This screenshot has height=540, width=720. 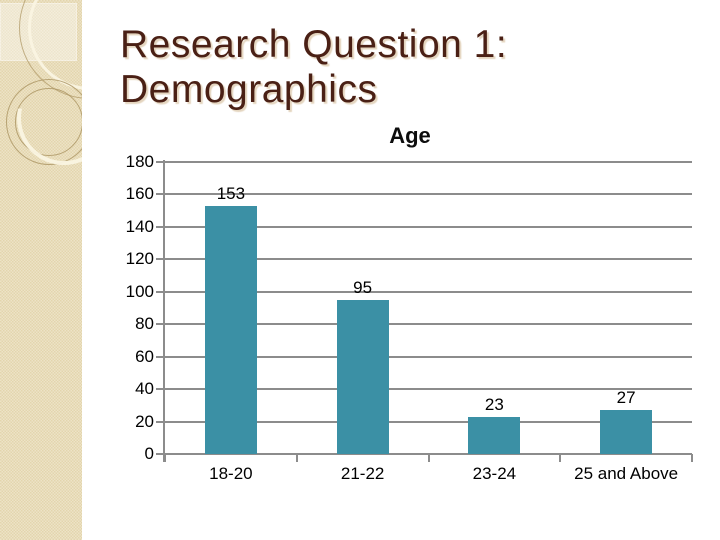 What do you see at coordinates (44, 122) in the screenshot?
I see `circle-ornament-tan-outer` at bounding box center [44, 122].